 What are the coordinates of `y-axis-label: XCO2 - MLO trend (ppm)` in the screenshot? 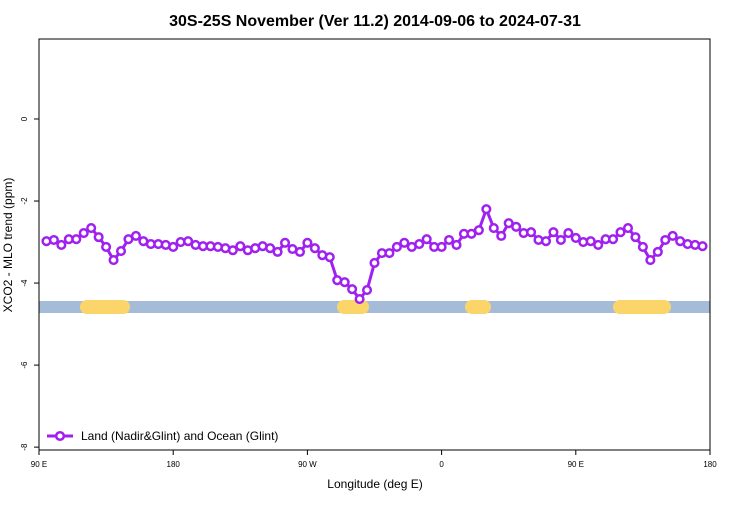 It's located at (8, 245).